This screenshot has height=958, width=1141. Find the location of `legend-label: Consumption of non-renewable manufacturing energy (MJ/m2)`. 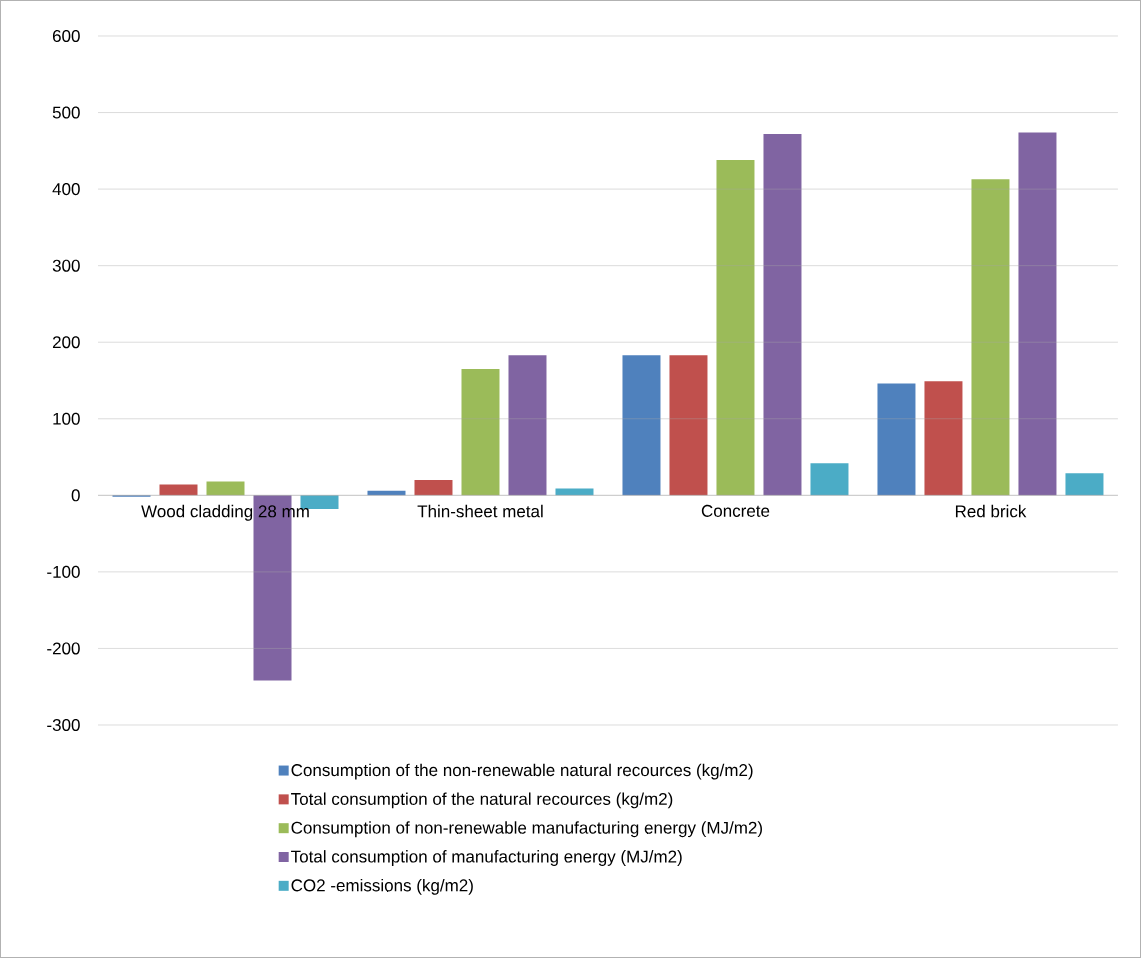

legend-label: Consumption of non-renewable manufacturing energy (MJ/m2) is located at coordinates (526, 829).